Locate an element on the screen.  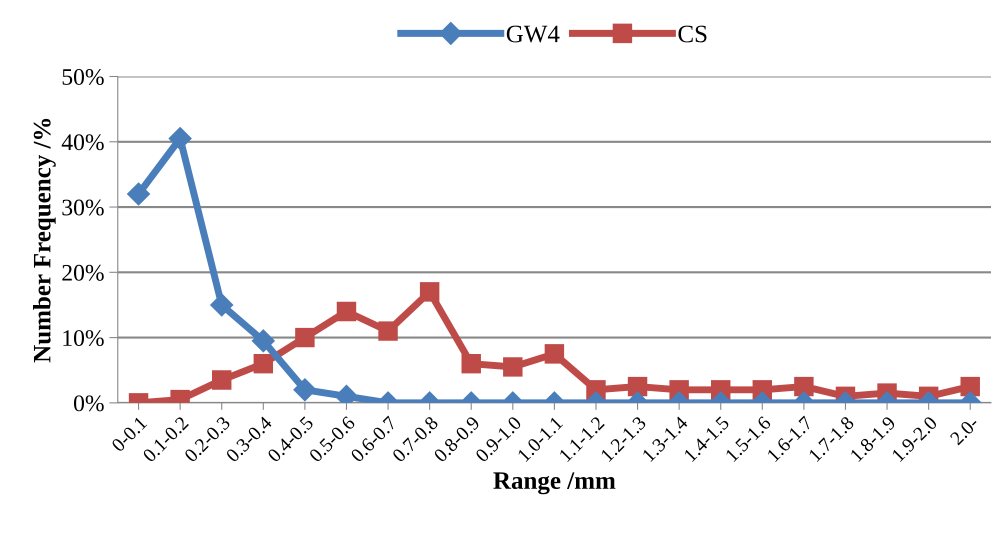
y-tick-label: 10% is located at coordinates (83, 338).